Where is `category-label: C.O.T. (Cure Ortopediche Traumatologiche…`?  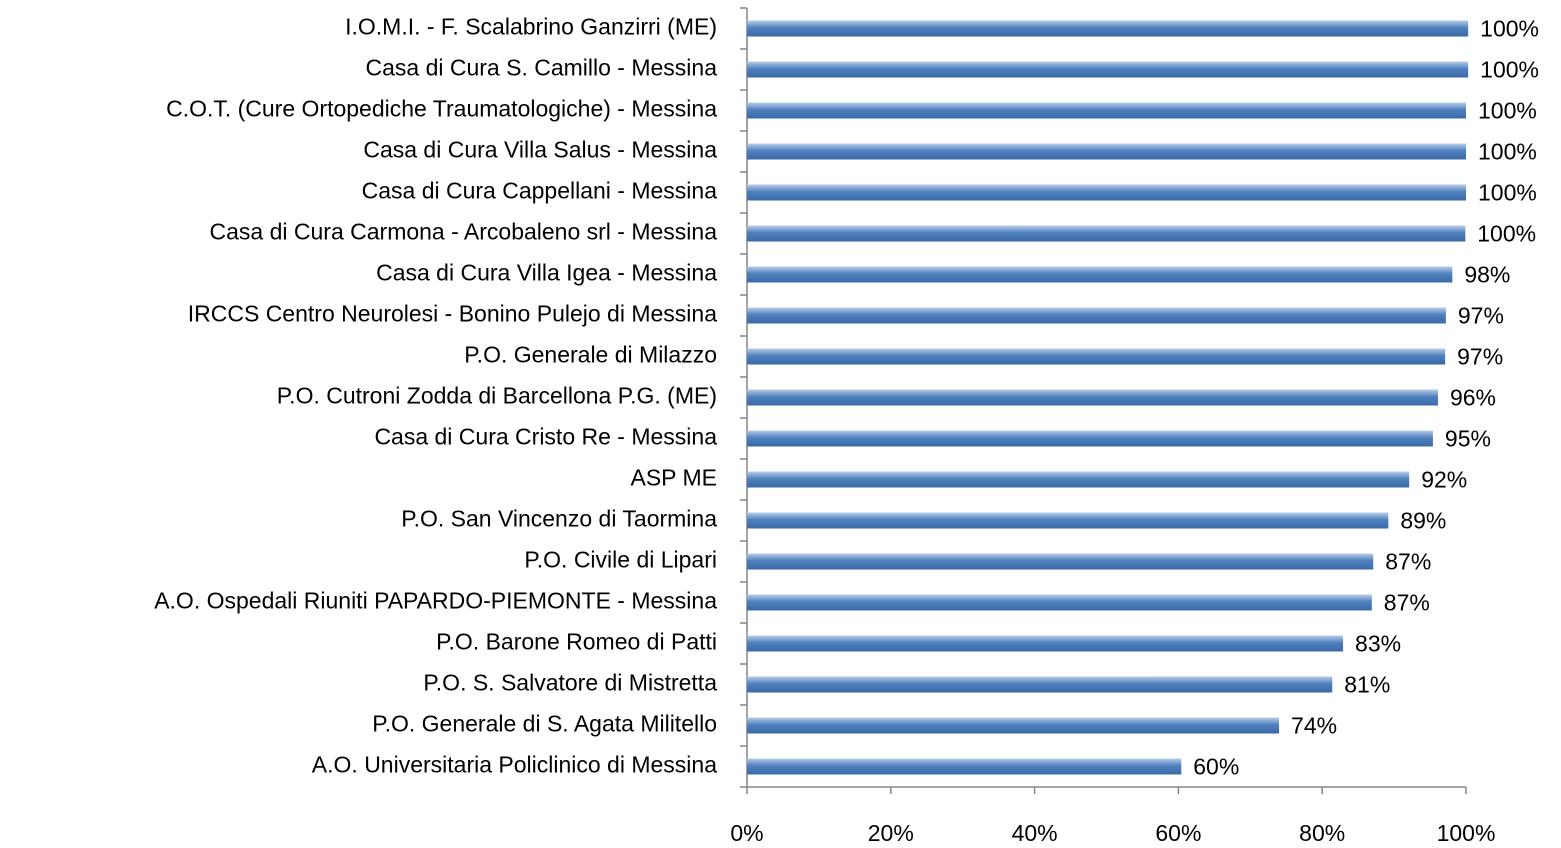
category-label: C.O.T. (Cure Ortopediche Traumatologiche… is located at coordinates (441, 109).